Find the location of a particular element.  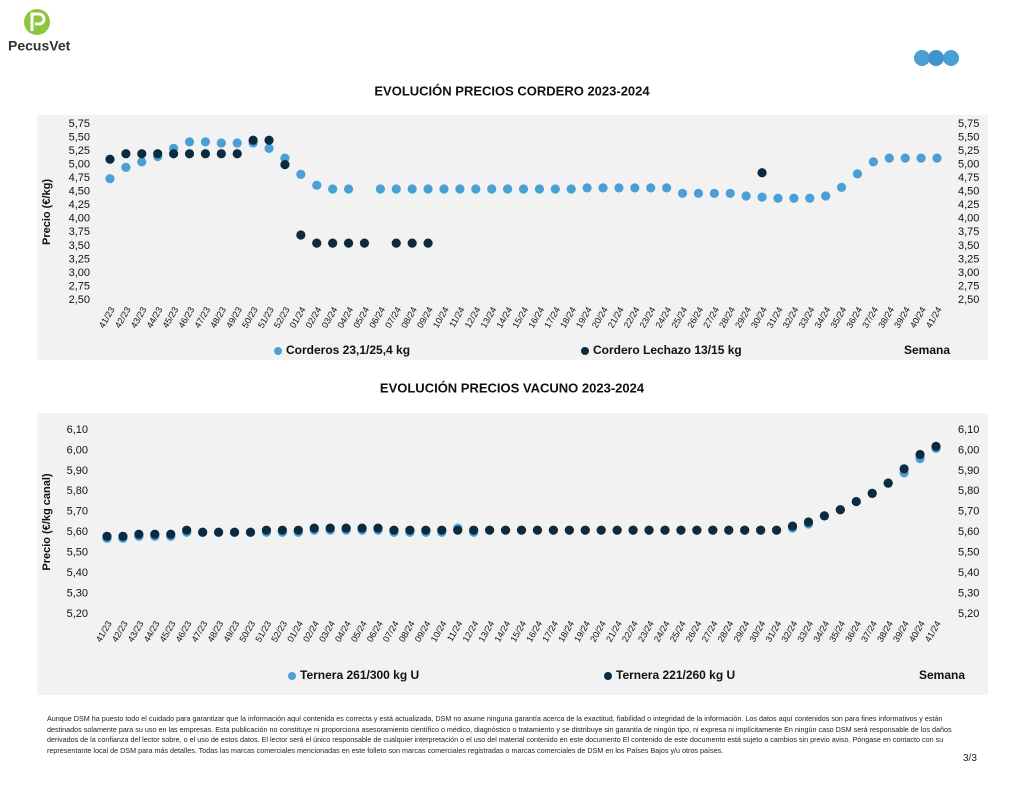

y-tick-label: 5,60 is located at coordinates (77, 532).